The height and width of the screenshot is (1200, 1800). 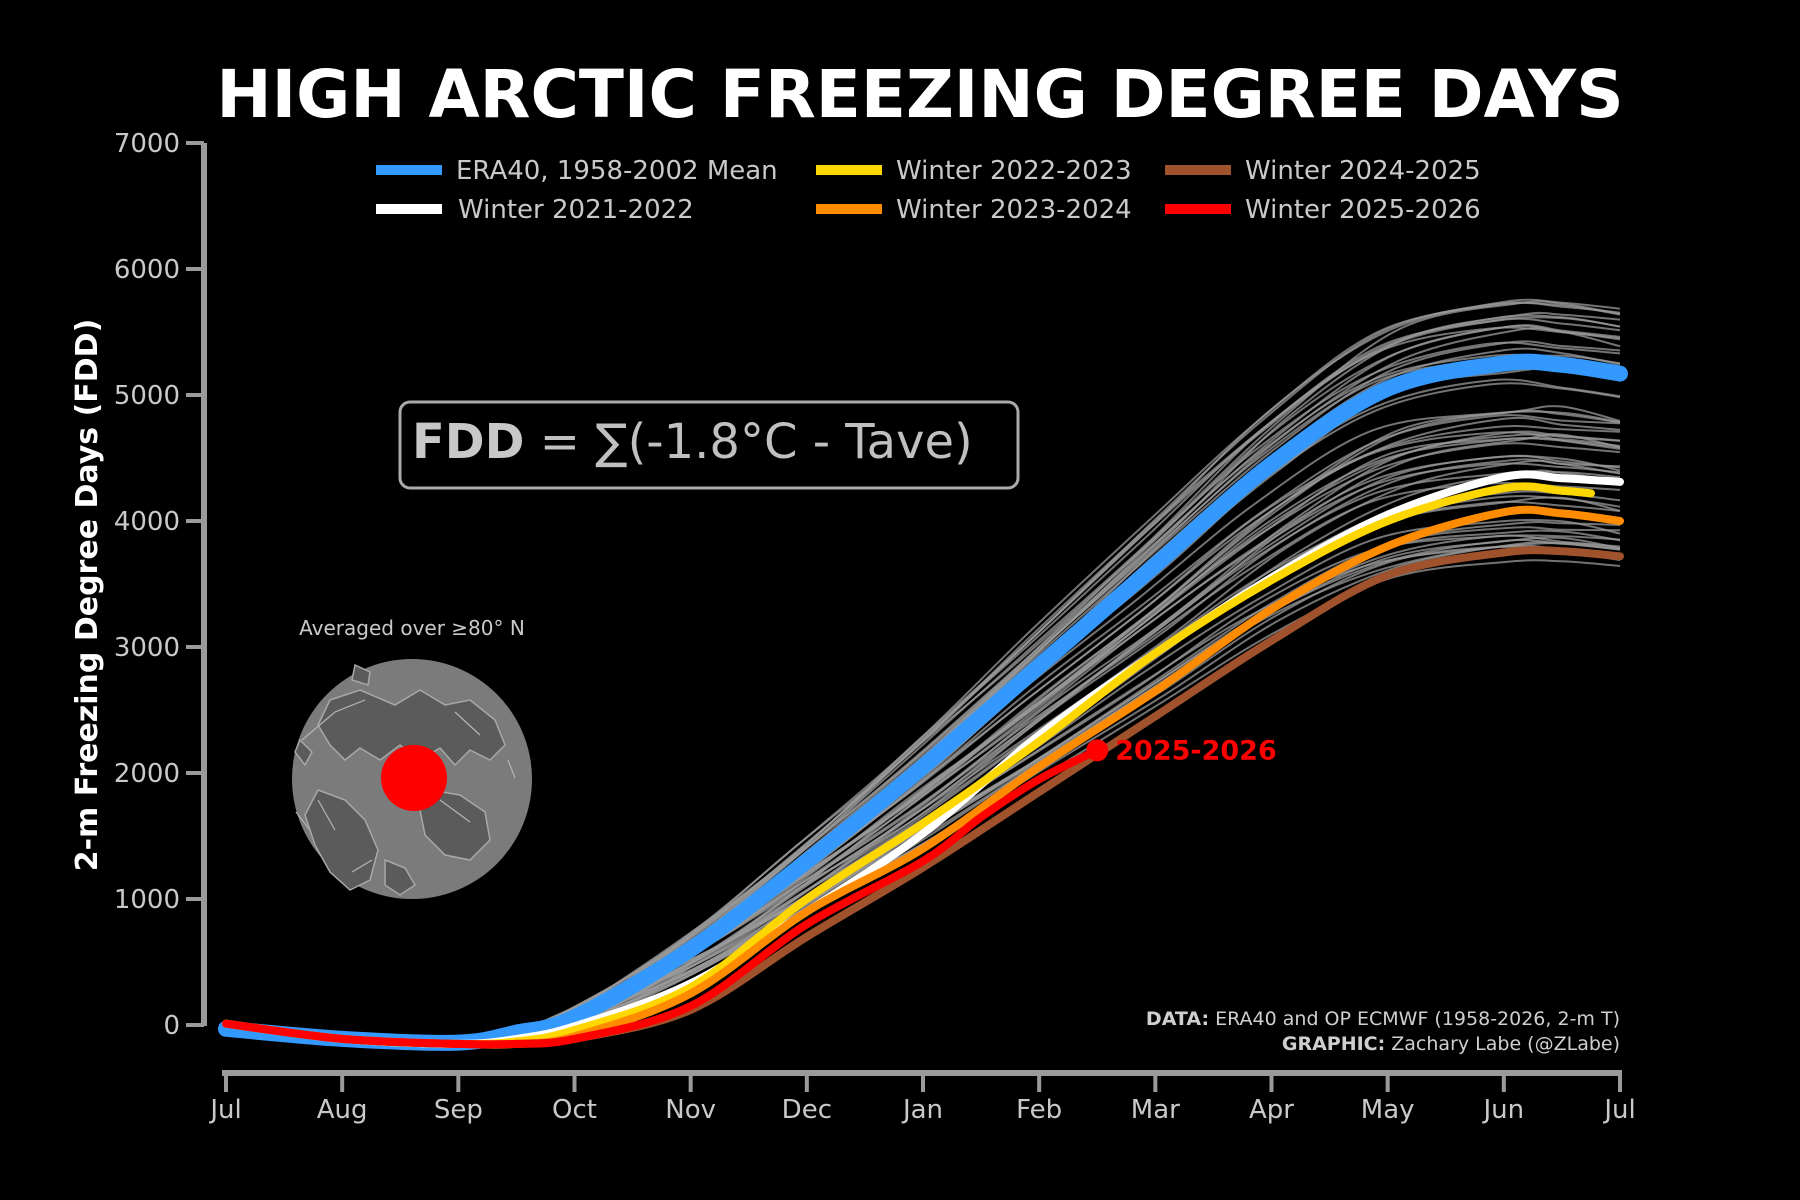 What do you see at coordinates (574, 1110) in the screenshot?
I see `x-tick-label: Oct` at bounding box center [574, 1110].